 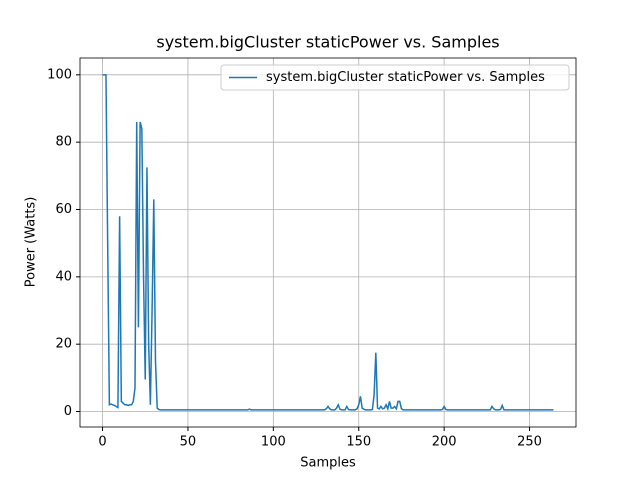 What do you see at coordinates (31, 242) in the screenshot?
I see `y-axis-label: Power (Watts)` at bounding box center [31, 242].